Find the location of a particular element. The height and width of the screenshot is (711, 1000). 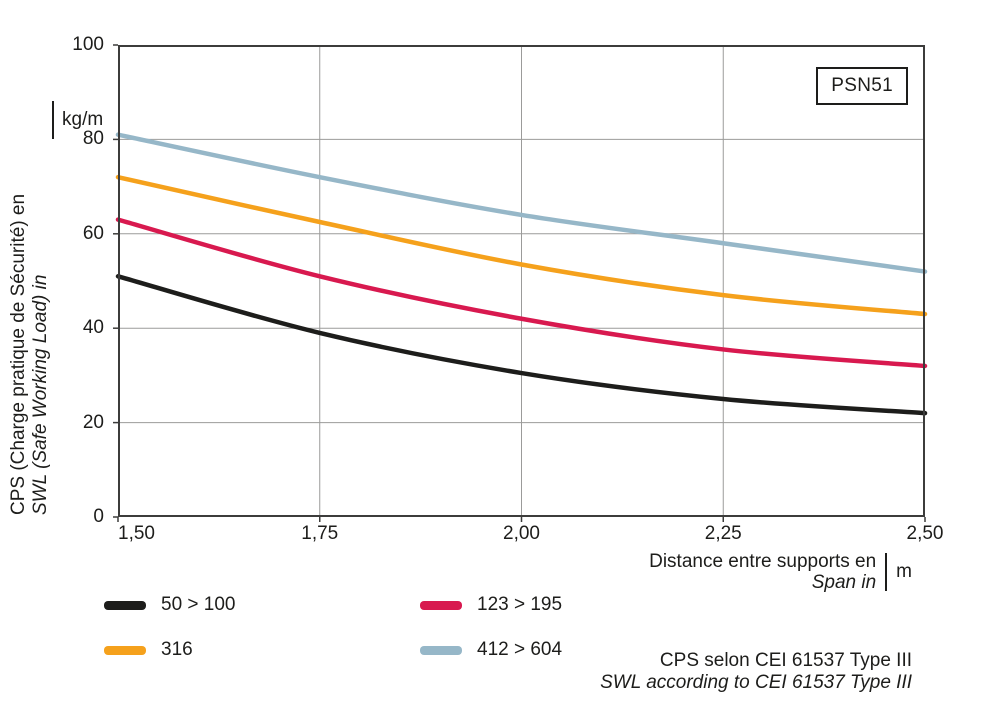

x-tick-labels: 1,50 1,75 2,00 2,25 2,50 is located at coordinates (530, 535).